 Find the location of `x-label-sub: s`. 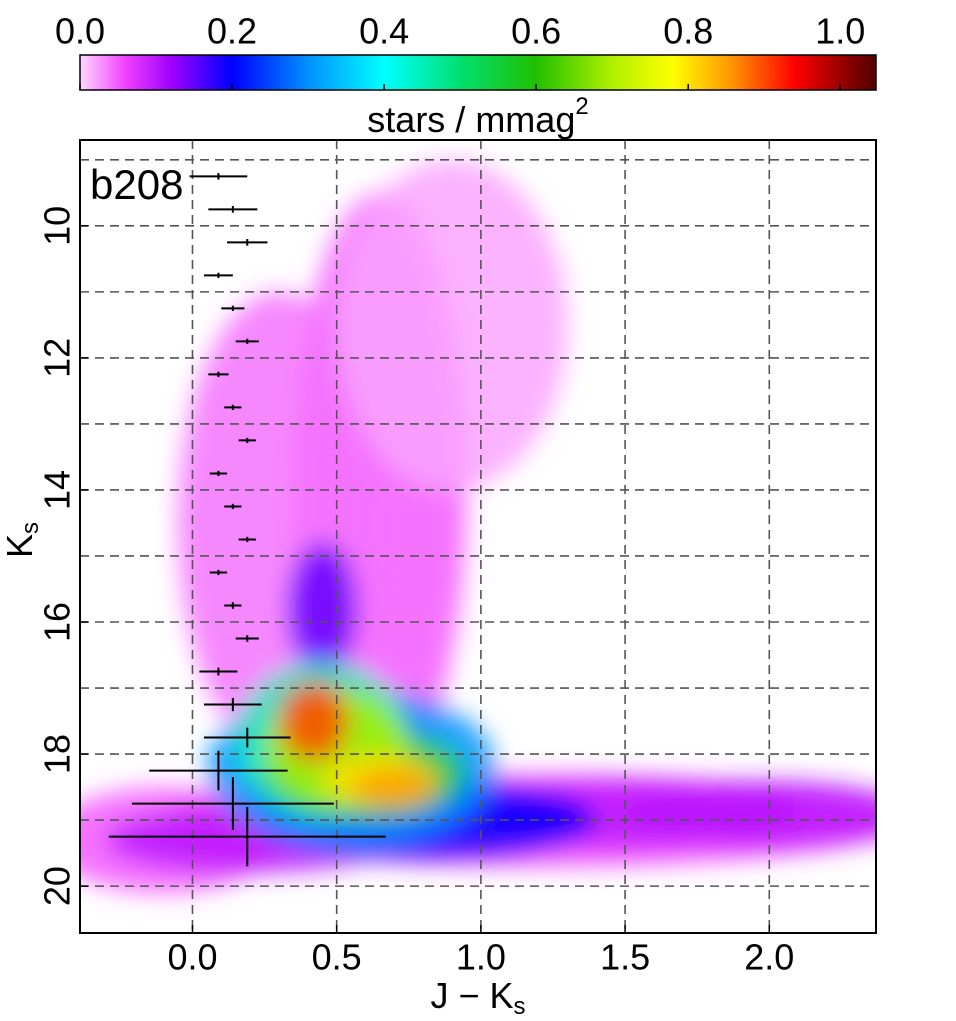

x-label-sub: s is located at coordinates (520, 1006).